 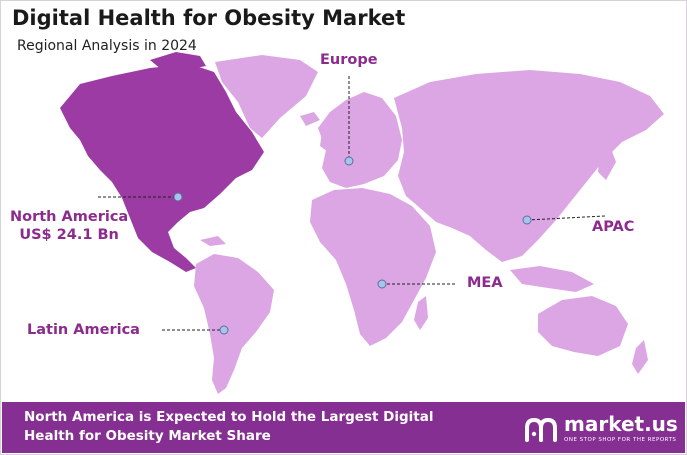 What do you see at coordinates (310, 119) in the screenshot?
I see `iceland-shape` at bounding box center [310, 119].